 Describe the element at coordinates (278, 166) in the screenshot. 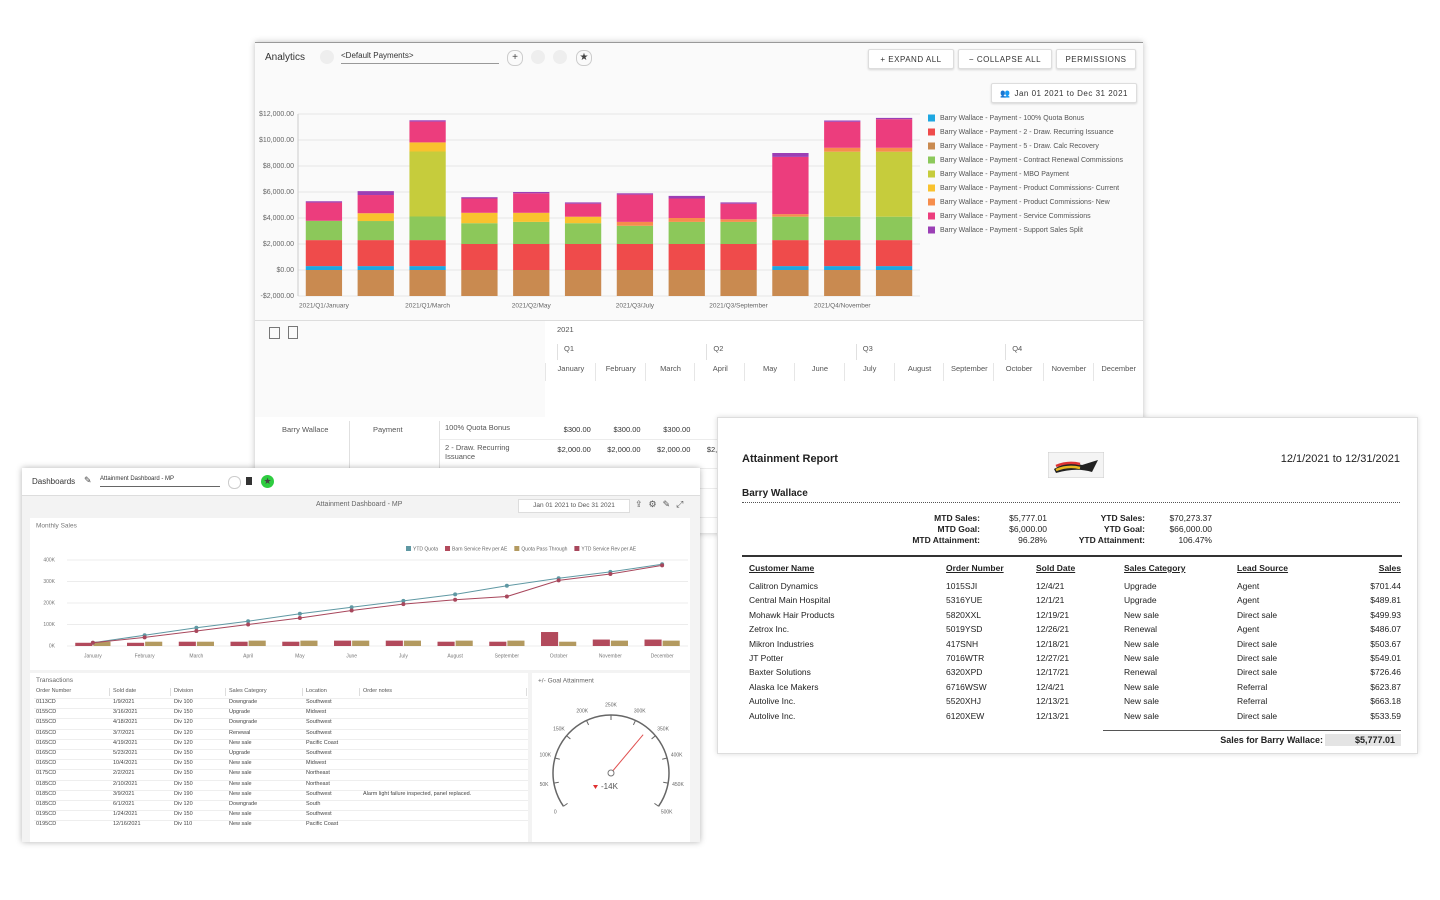

I see `y-tick-label: $8,000.00` at that location.